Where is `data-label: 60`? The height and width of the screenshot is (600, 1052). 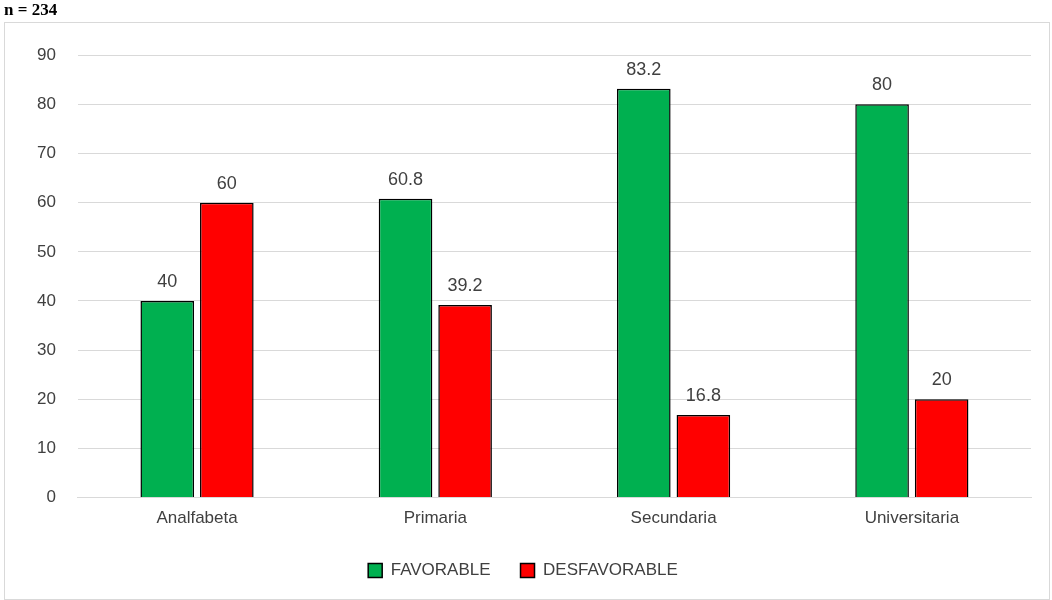 data-label: 60 is located at coordinates (226, 182).